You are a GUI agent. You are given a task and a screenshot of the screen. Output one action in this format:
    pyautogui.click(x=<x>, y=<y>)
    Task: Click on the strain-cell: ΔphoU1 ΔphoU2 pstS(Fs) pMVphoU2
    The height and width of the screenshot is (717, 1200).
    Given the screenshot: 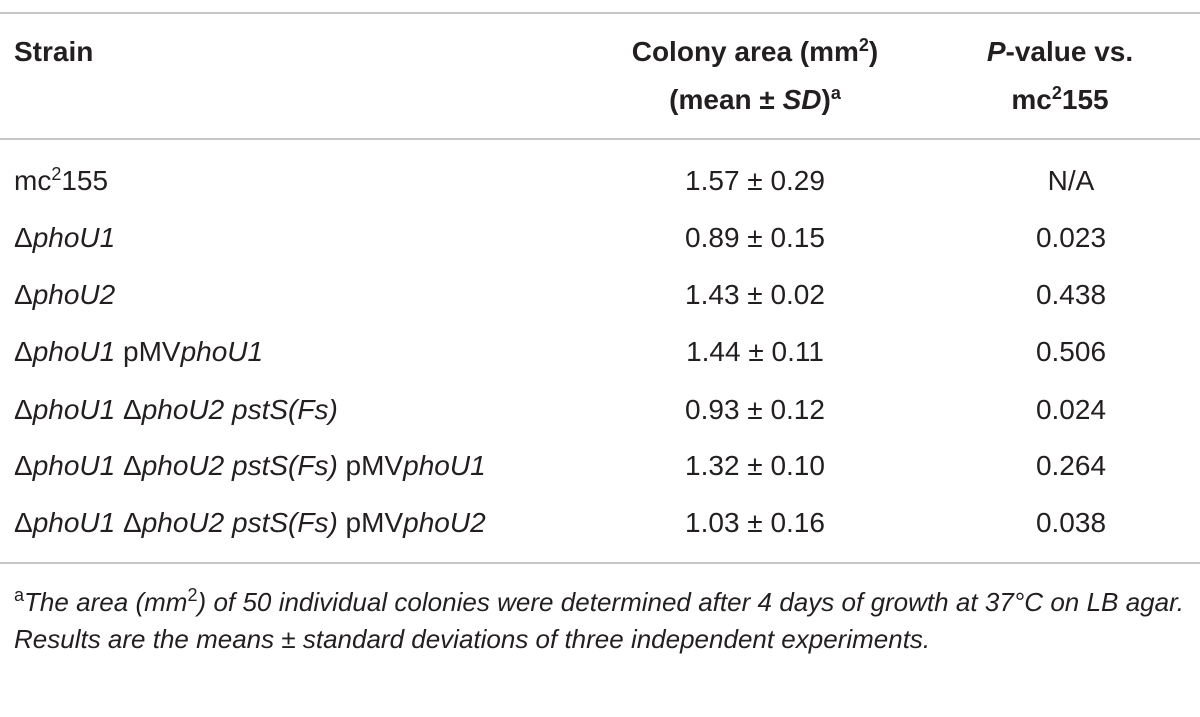 What is the action you would take?
    pyautogui.click(x=250, y=523)
    